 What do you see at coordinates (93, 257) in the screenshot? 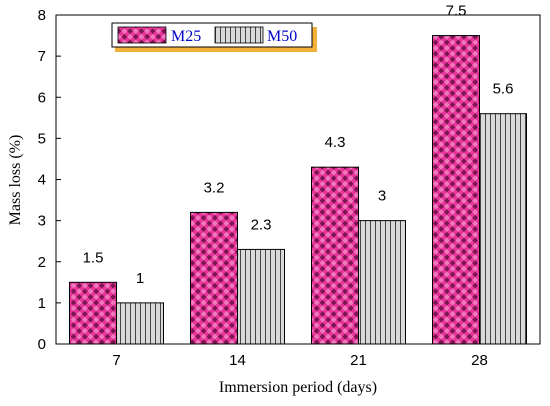
I see `data-label-m25-7: 1.5` at bounding box center [93, 257].